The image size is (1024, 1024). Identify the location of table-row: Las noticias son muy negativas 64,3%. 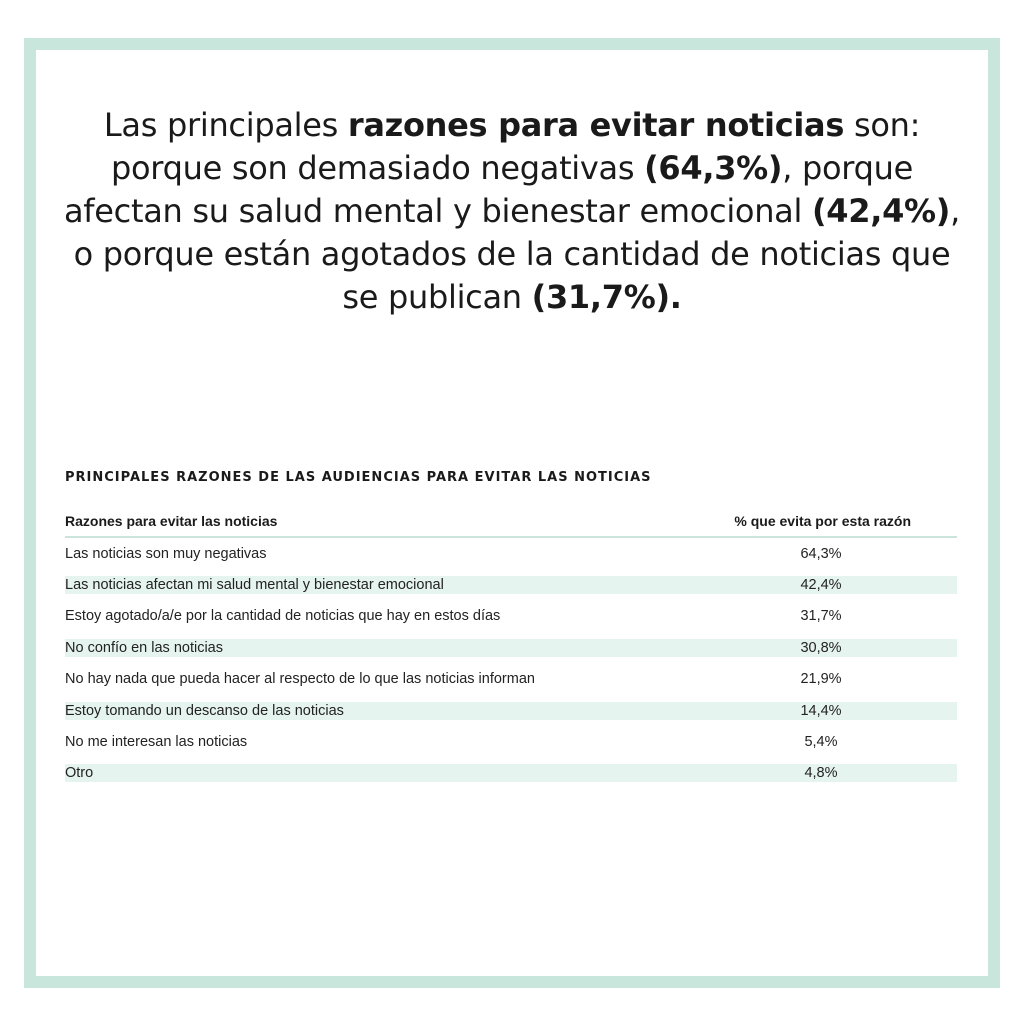
(511, 553).